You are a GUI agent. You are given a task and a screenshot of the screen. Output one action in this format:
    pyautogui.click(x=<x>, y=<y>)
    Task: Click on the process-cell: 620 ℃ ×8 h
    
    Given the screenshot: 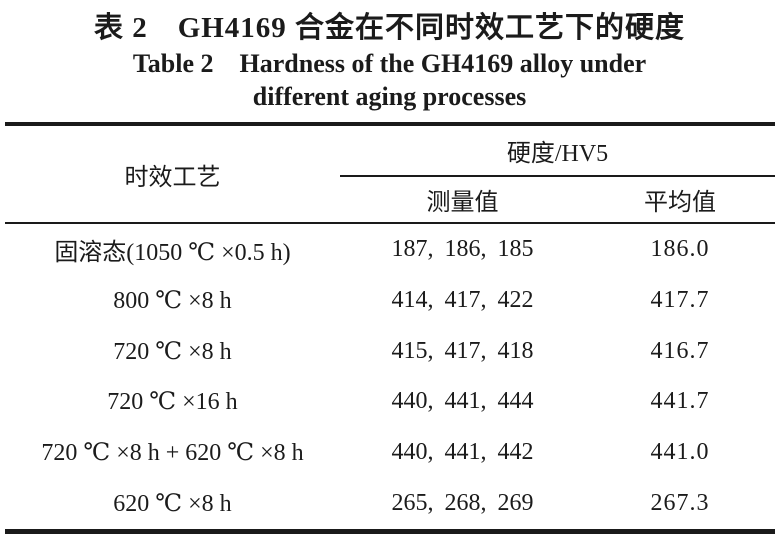 What is the action you would take?
    pyautogui.click(x=172, y=504)
    